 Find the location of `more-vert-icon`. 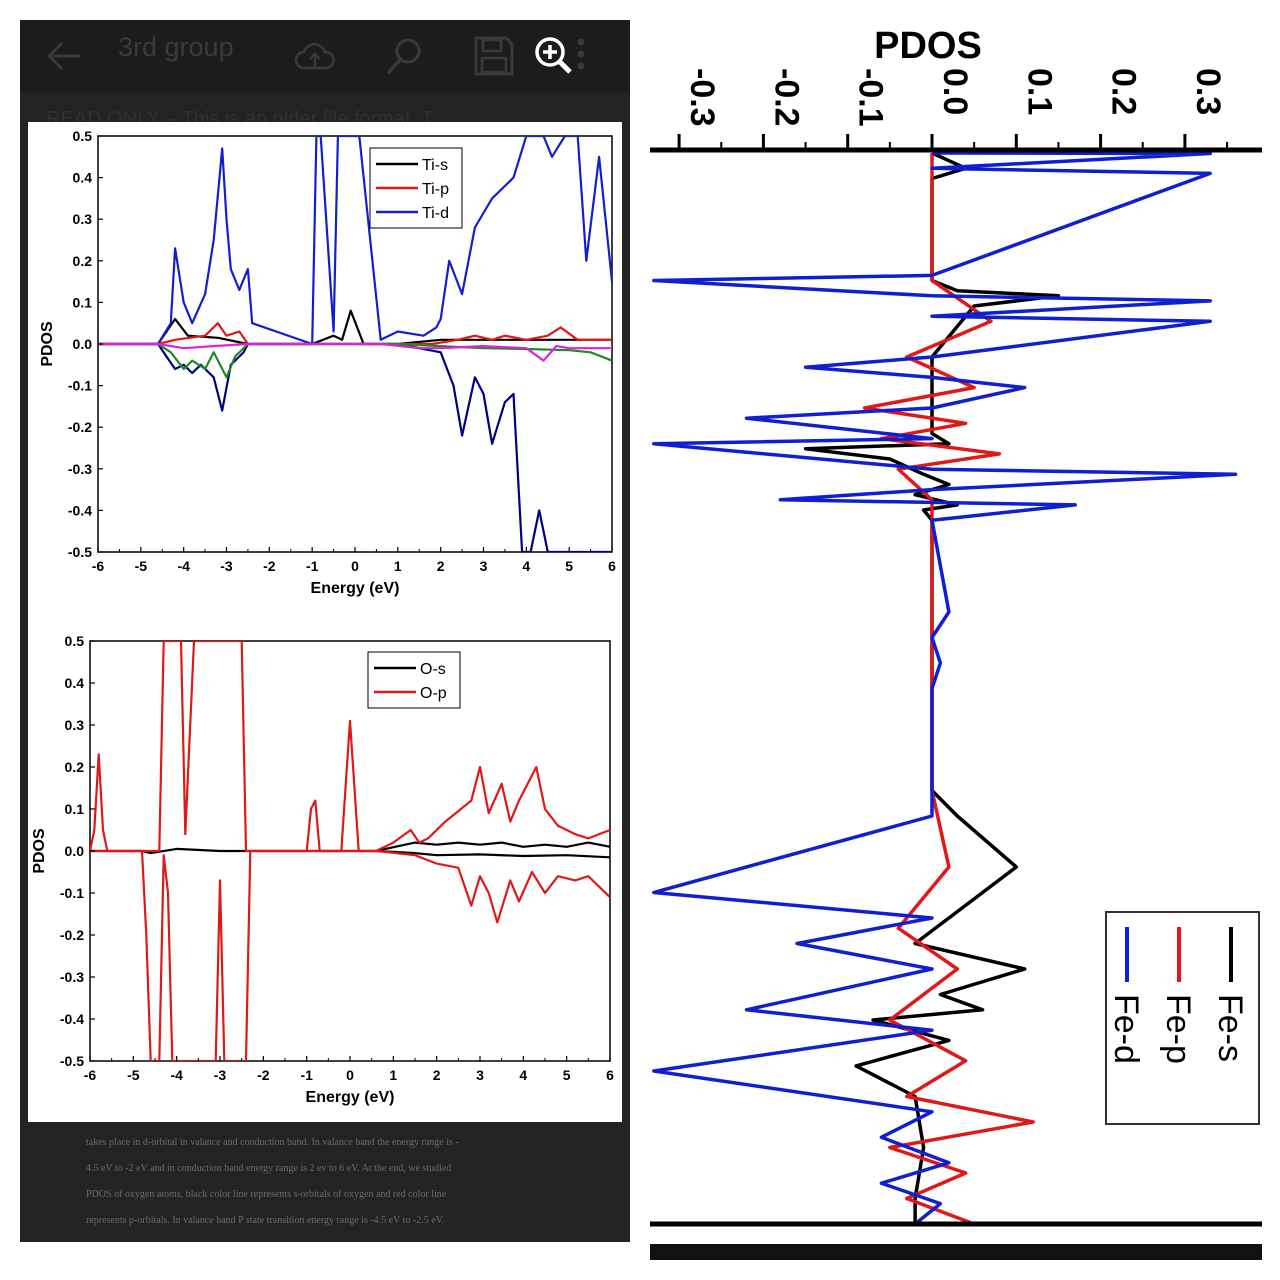

more-vert-icon is located at coordinates (581, 56).